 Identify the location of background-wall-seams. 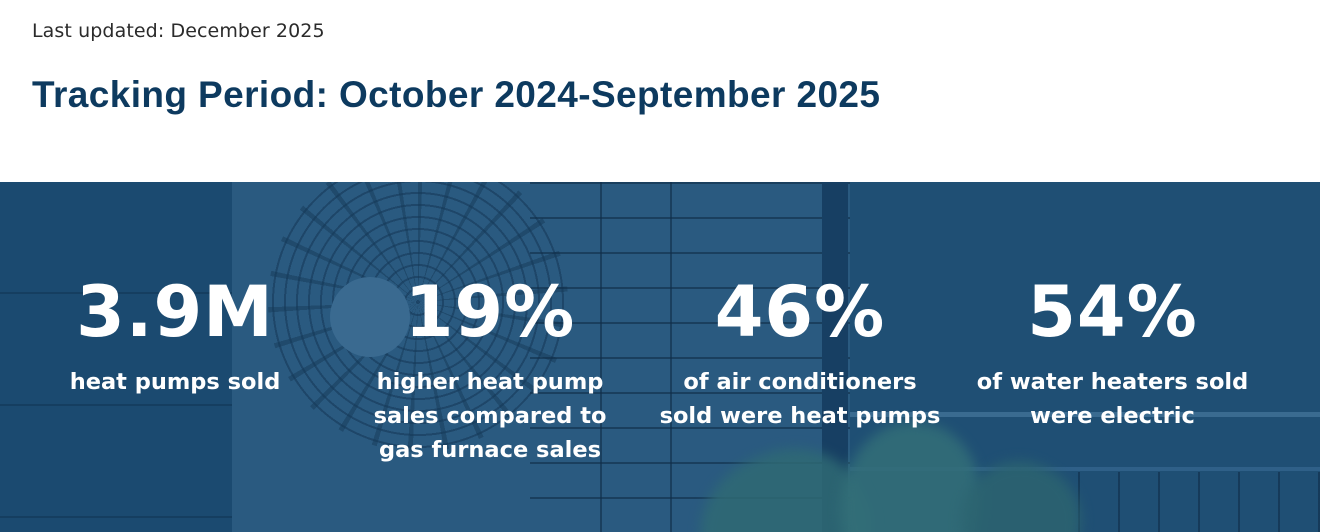
(116, 357).